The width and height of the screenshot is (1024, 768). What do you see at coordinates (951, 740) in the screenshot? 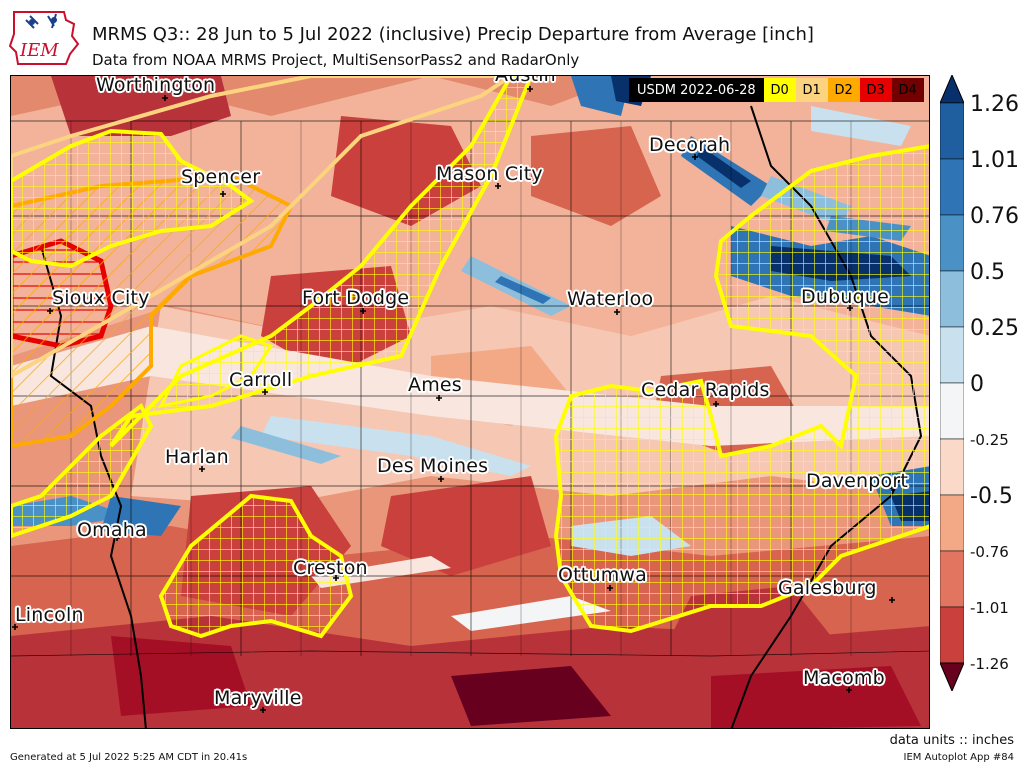
I see `units-label: data units :: inches` at bounding box center [951, 740].